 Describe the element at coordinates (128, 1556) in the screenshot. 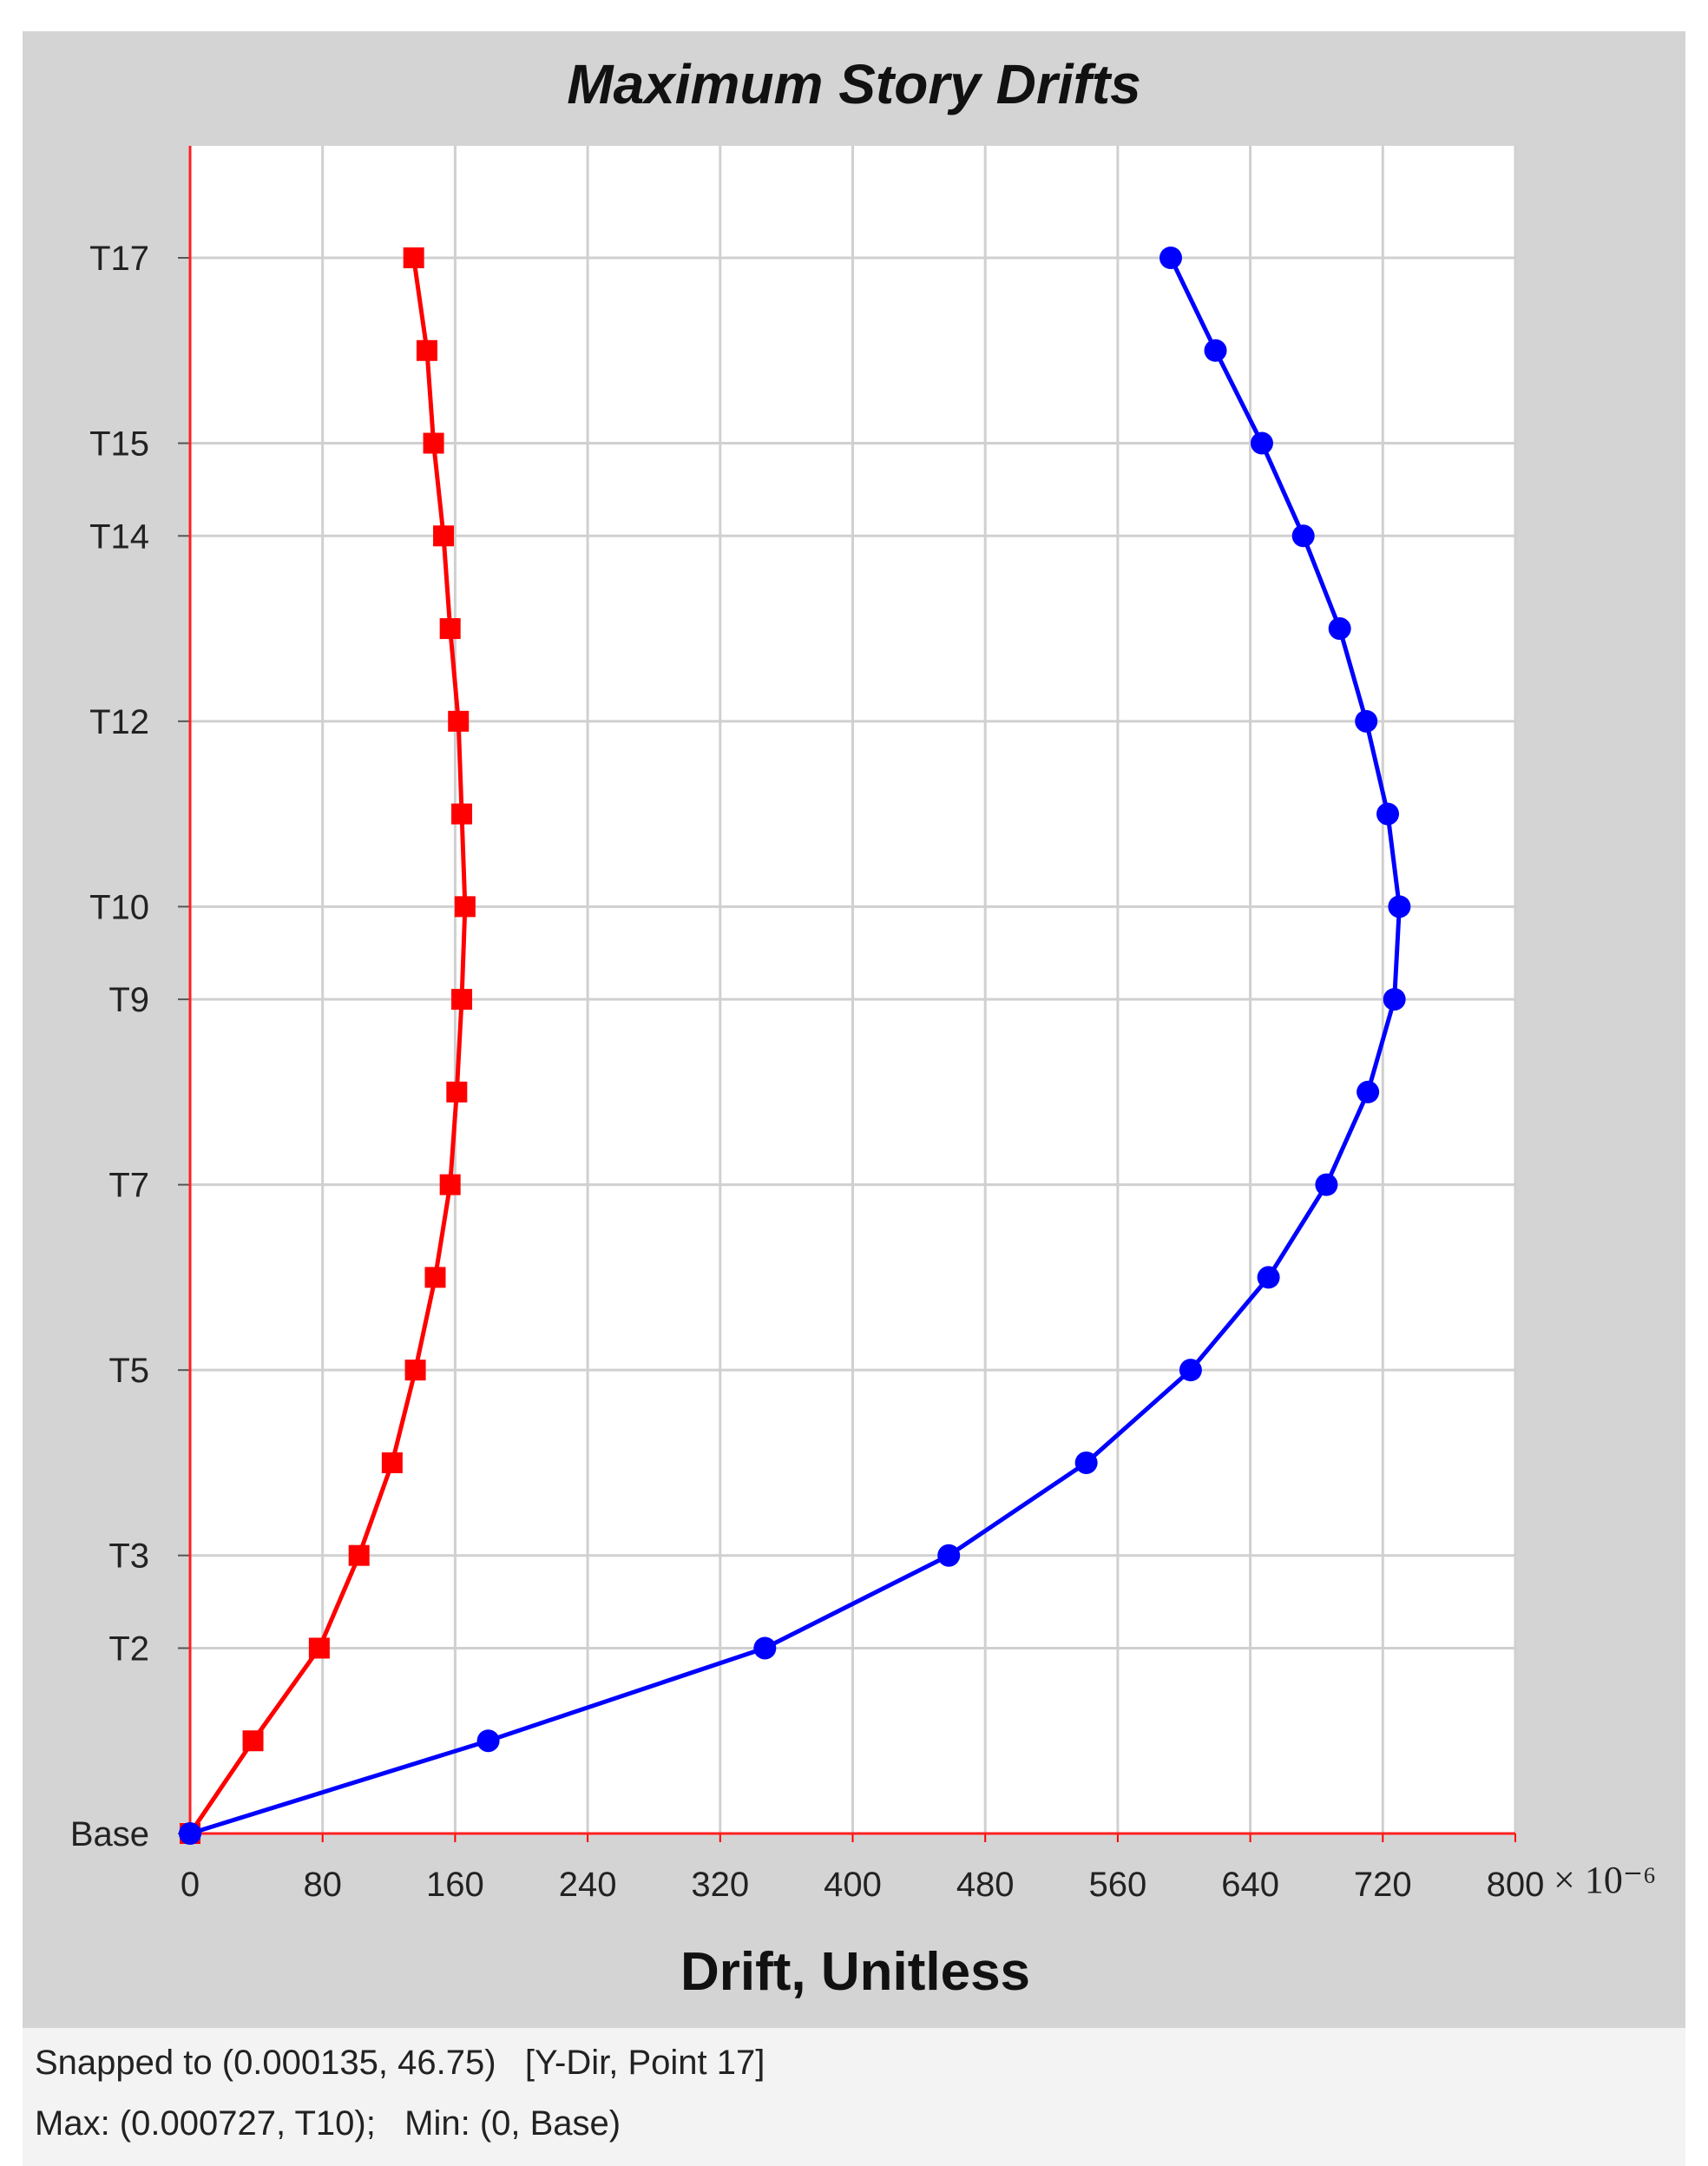

I see `y-tick-label: T3` at that location.